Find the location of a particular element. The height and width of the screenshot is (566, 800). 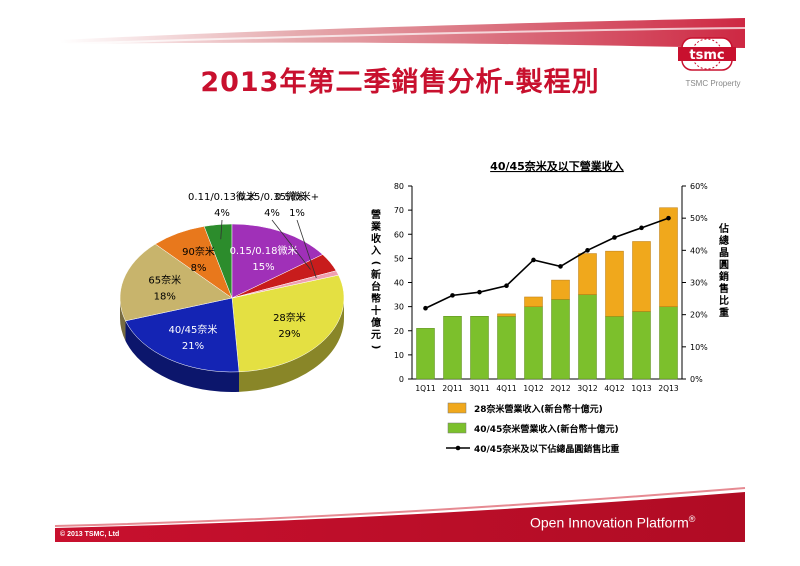

legend-label: 40/45奈米及以下佔總晶圓銷售比重 is located at coordinates (546, 449).